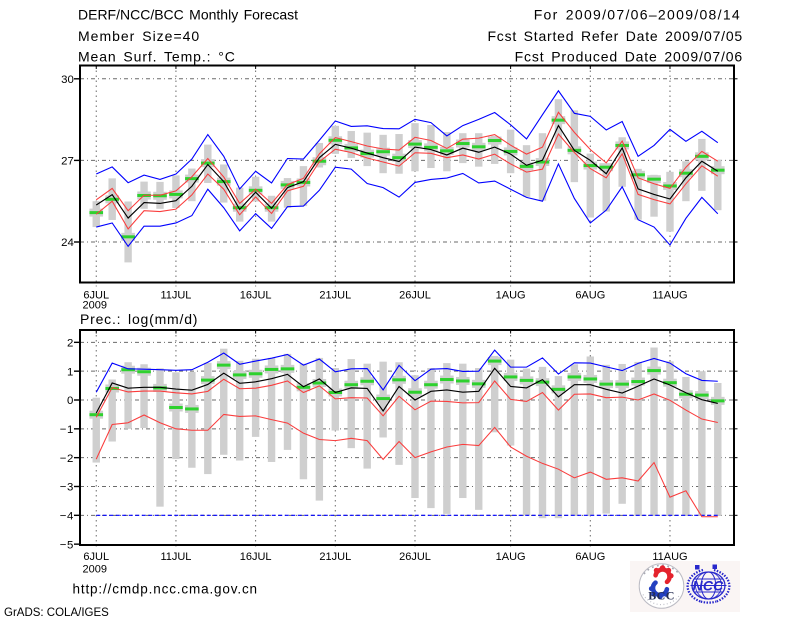  I want to click on svg-text: GrADS: COLA/IGES, so click(56, 612).